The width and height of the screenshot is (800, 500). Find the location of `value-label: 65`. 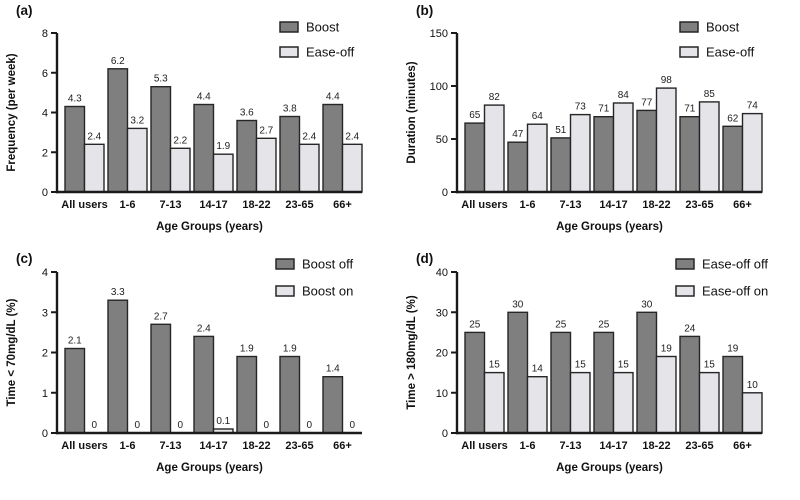

value-label: 65 is located at coordinates (475, 115).